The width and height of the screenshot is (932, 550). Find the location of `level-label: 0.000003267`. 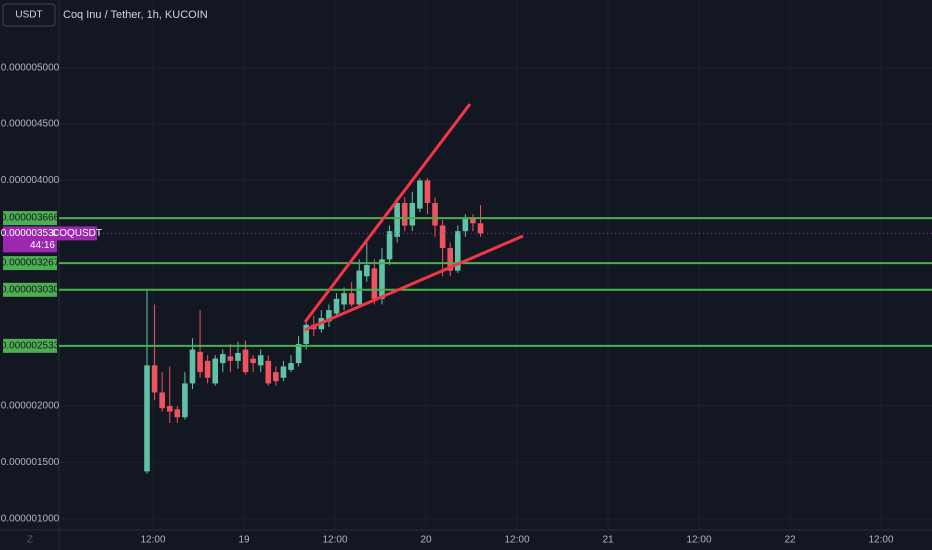

level-label: 0.000003267 is located at coordinates (30, 263).